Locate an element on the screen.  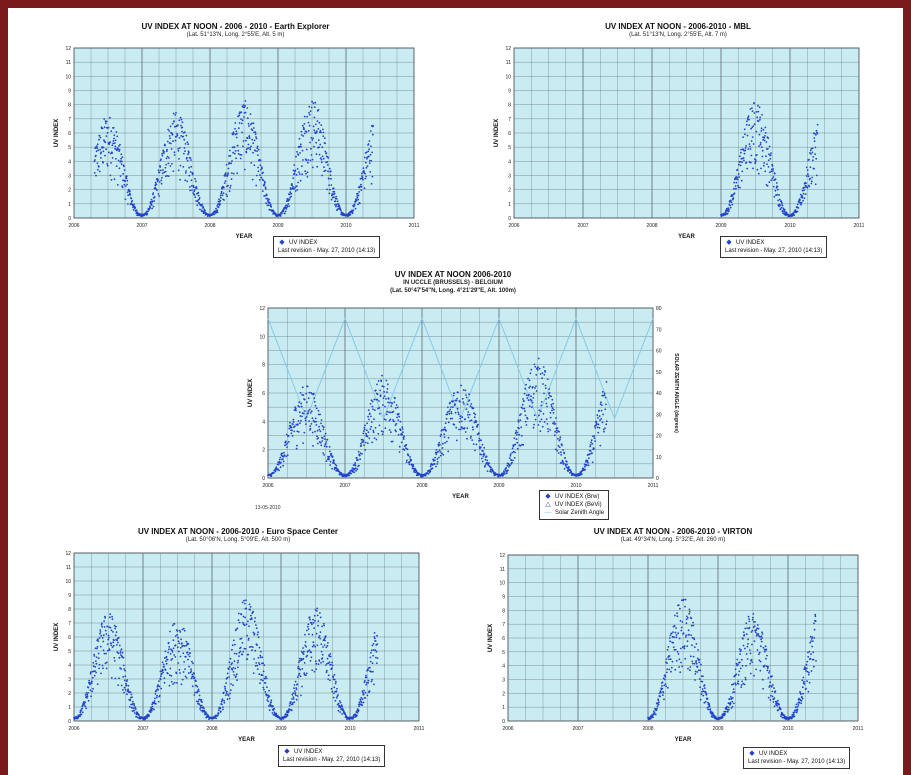
y-tick-label: 12 is located at coordinates (68, 49).